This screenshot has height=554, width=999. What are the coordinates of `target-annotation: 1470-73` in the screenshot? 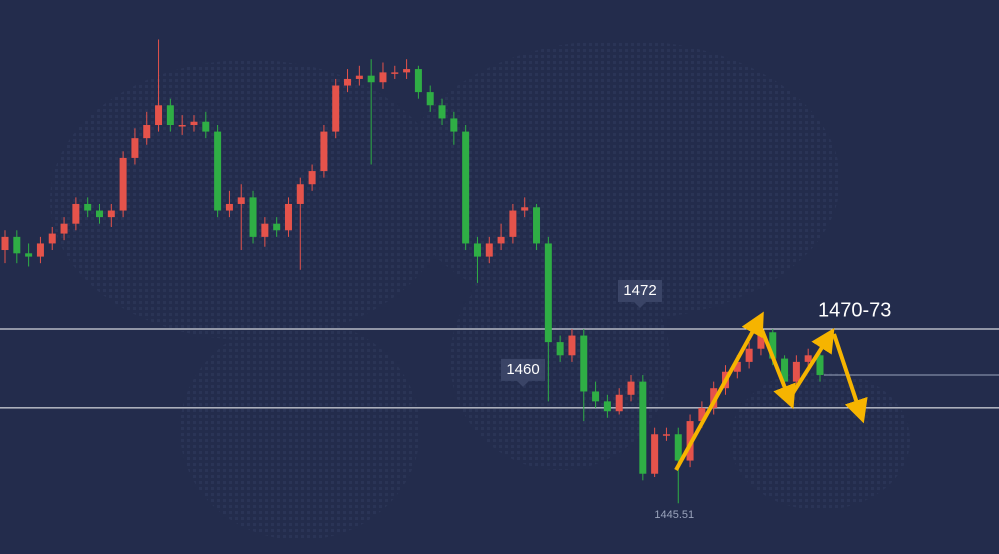 It's located at (854, 310).